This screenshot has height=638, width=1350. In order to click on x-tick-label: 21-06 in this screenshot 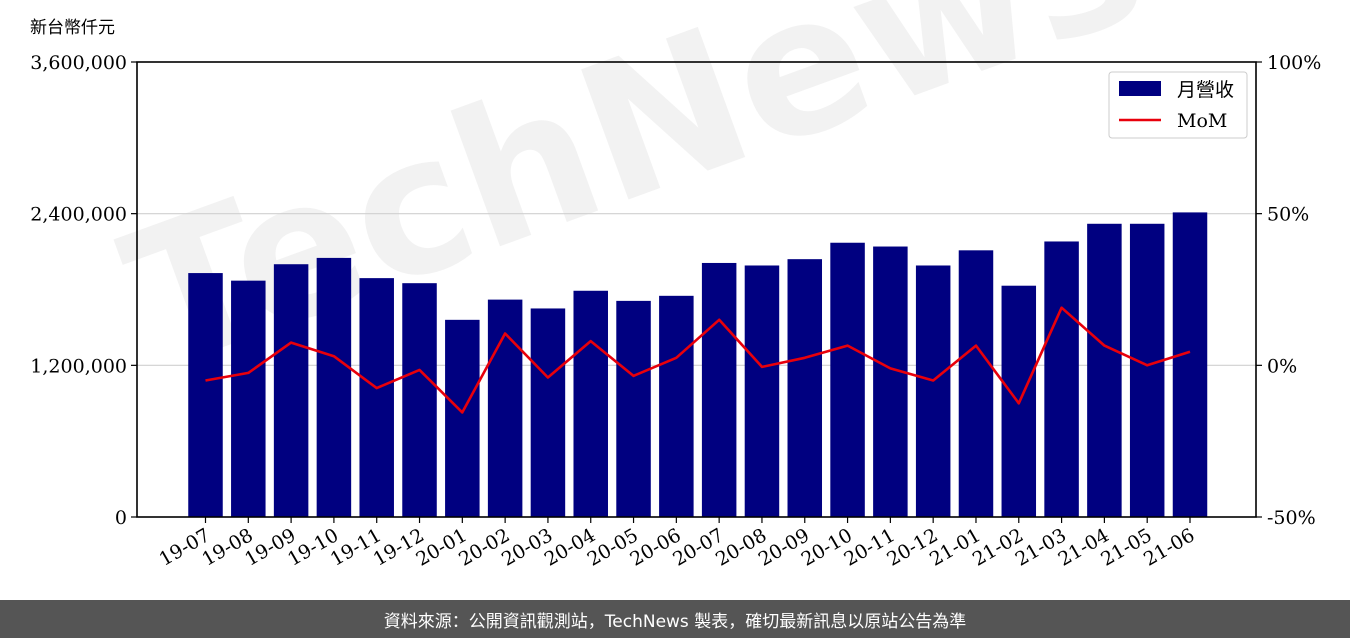, I will do `click(1169, 547)`.